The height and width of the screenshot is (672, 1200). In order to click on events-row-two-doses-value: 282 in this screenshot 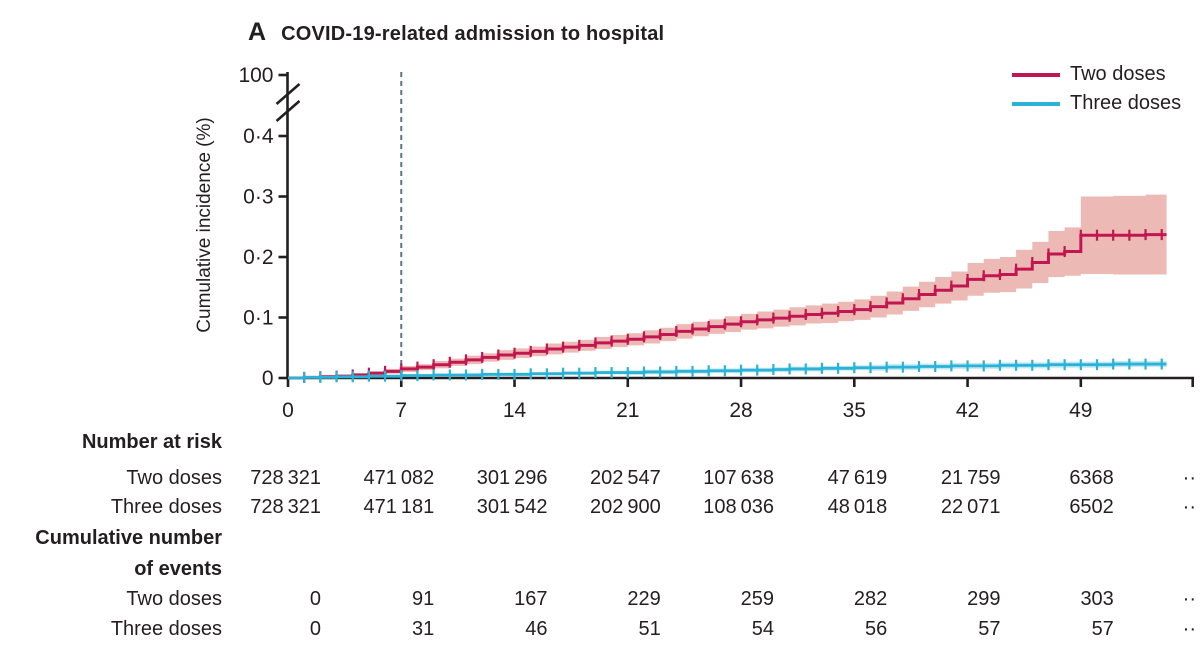, I will do `click(870, 599)`.